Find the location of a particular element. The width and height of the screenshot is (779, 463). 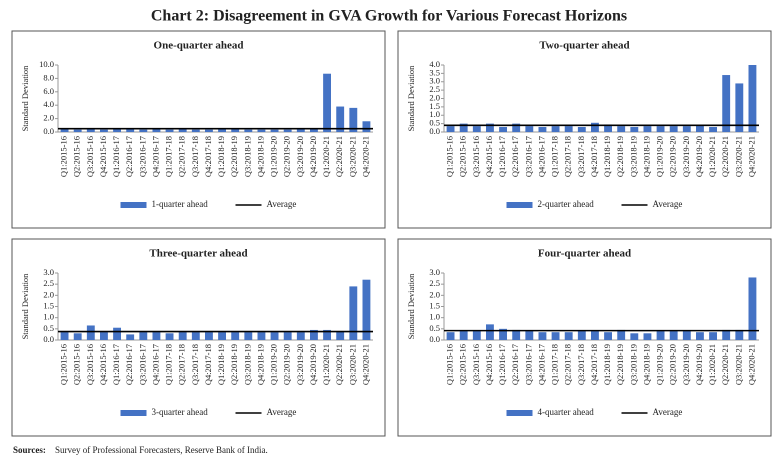

legend-label: 4-quarter ahead is located at coordinates (566, 412).